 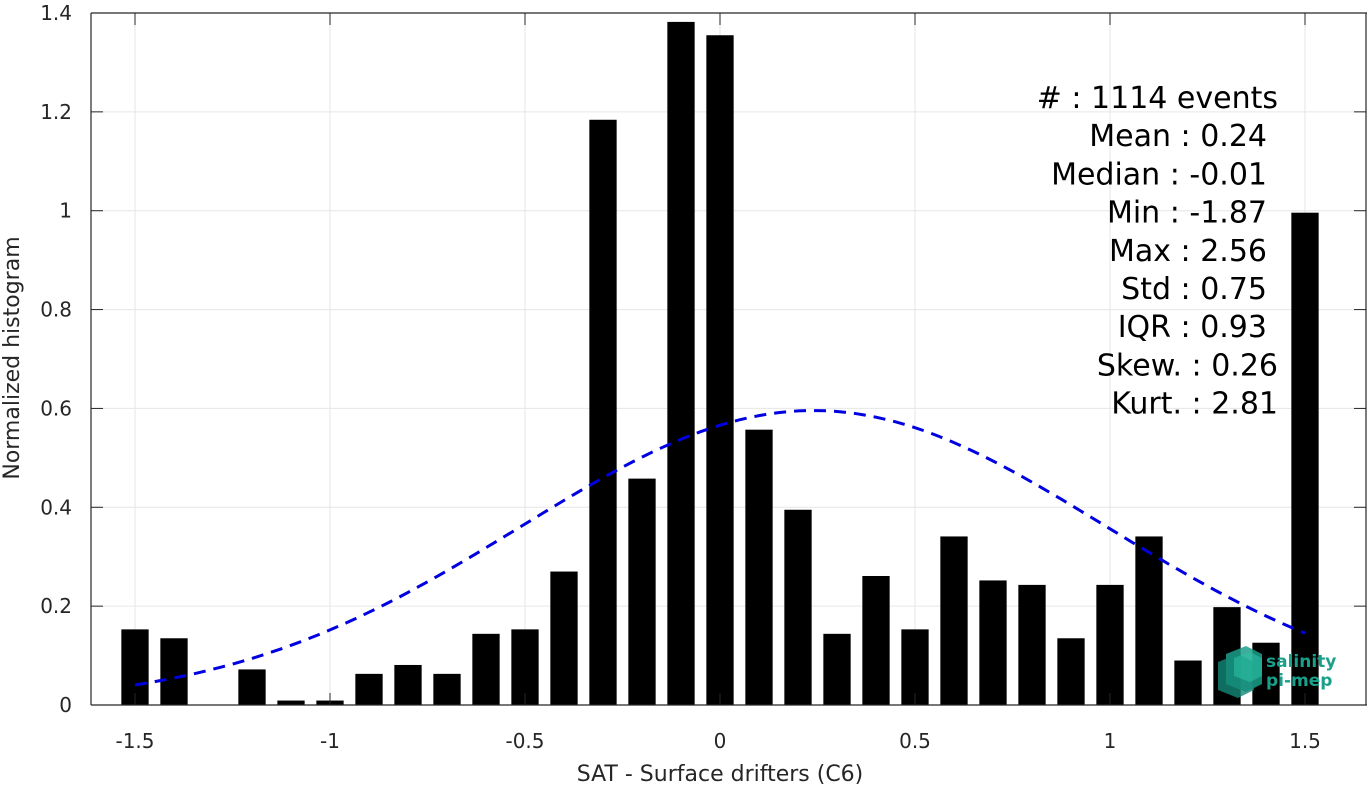 What do you see at coordinates (524, 741) in the screenshot?
I see `x-tick-label: -0.5` at bounding box center [524, 741].